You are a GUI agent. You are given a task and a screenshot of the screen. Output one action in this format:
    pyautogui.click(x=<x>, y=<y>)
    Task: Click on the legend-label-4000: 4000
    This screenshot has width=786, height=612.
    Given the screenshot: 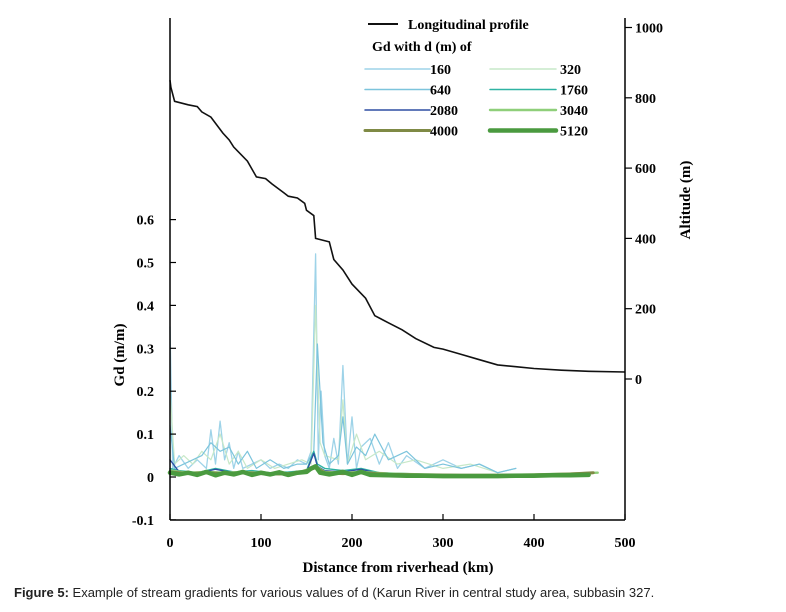 What is the action you would take?
    pyautogui.click(x=444, y=132)
    